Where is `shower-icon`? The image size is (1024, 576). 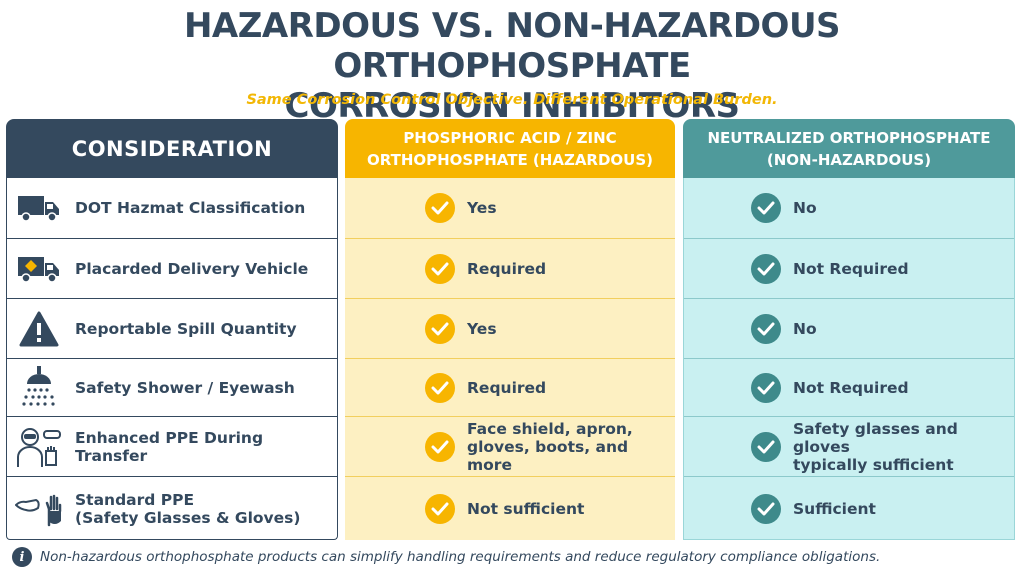 shower-icon is located at coordinates (39, 387).